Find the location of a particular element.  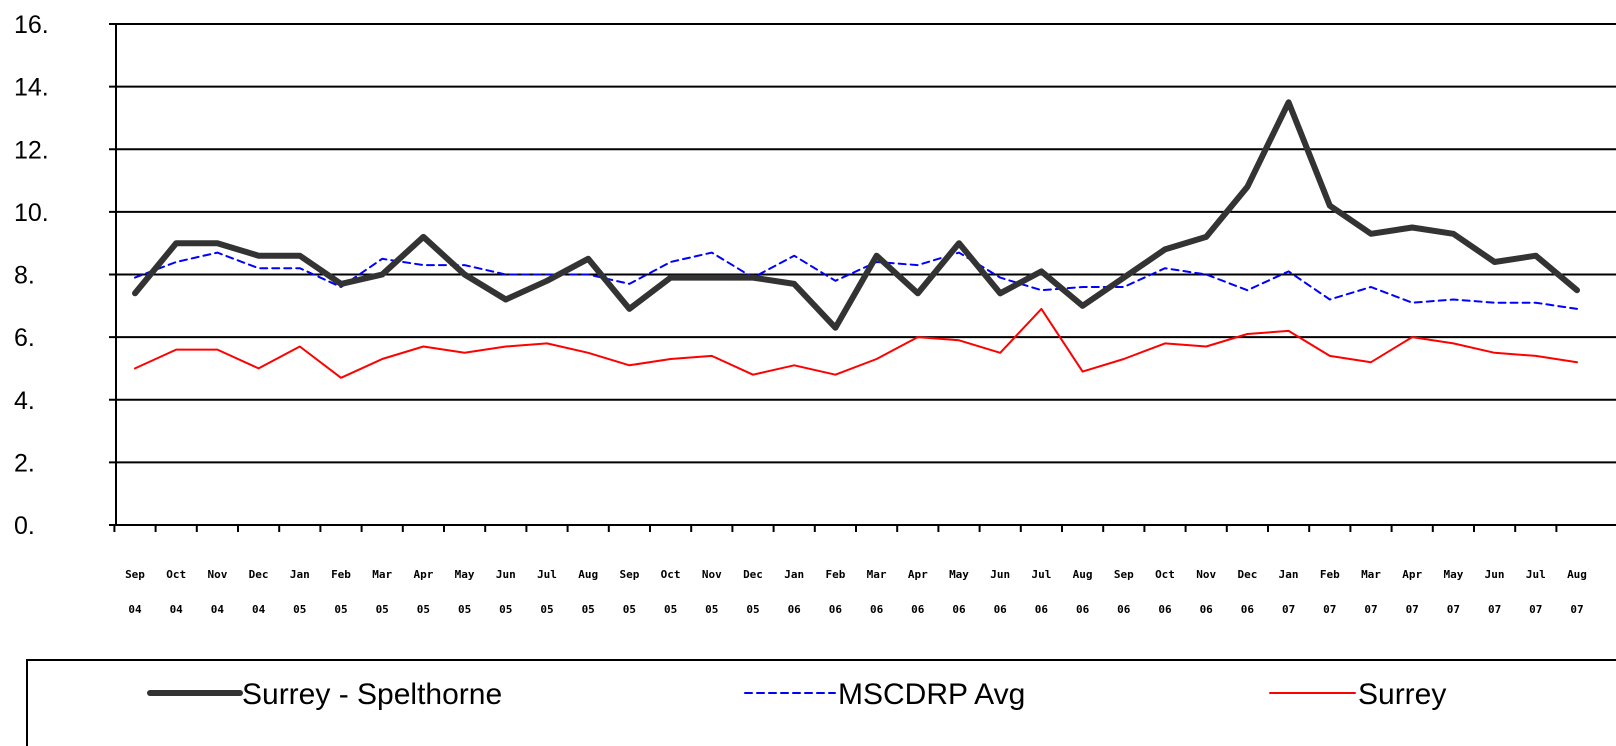

y-tick-label: 10. is located at coordinates (31, 213).